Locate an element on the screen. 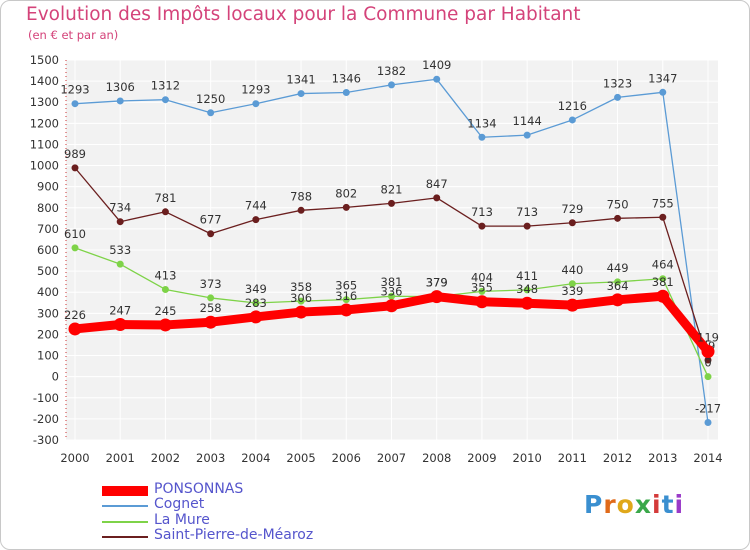 The width and height of the screenshot is (750, 550). x-tick-label: 2002 is located at coordinates (165, 458).